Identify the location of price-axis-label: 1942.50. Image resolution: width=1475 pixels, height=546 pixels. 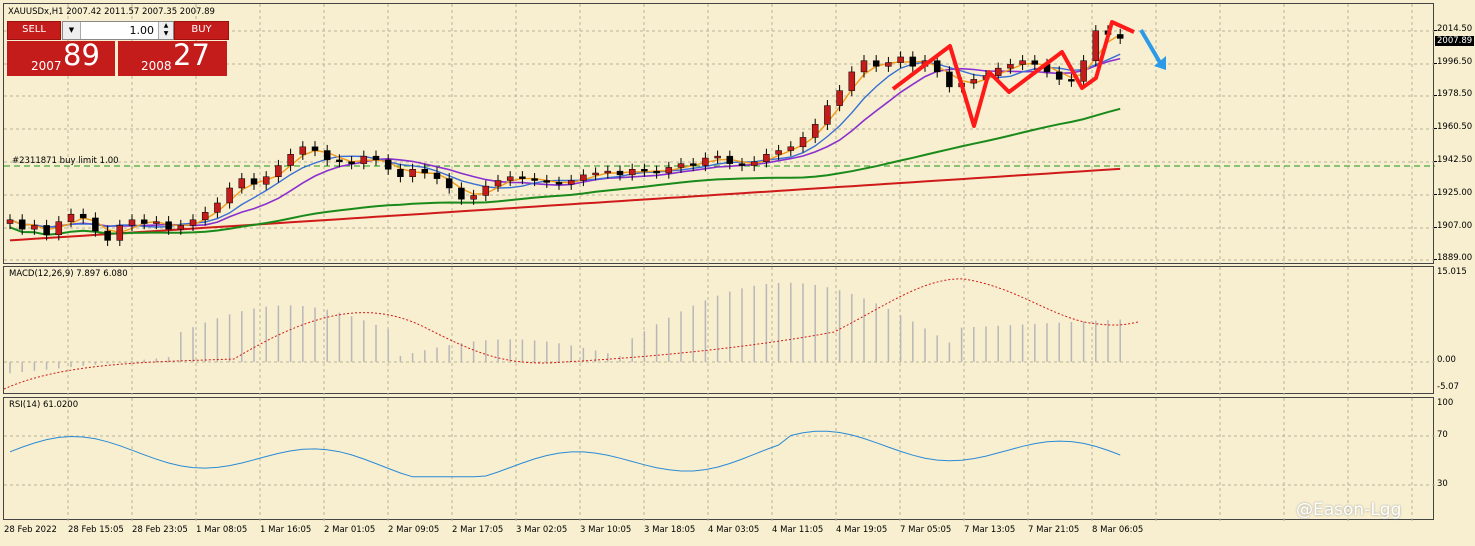
(1455, 160).